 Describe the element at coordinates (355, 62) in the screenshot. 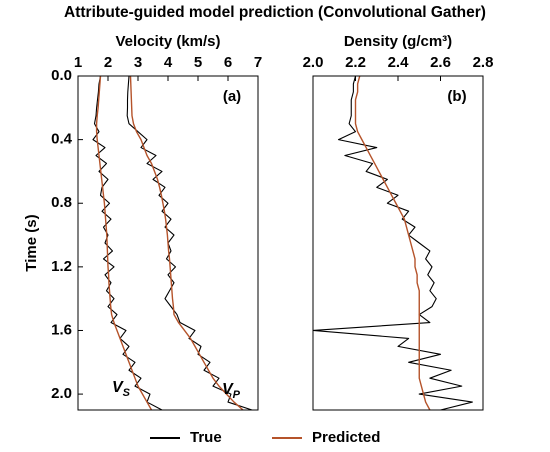

I see `x-tick-label: 2.2` at that location.